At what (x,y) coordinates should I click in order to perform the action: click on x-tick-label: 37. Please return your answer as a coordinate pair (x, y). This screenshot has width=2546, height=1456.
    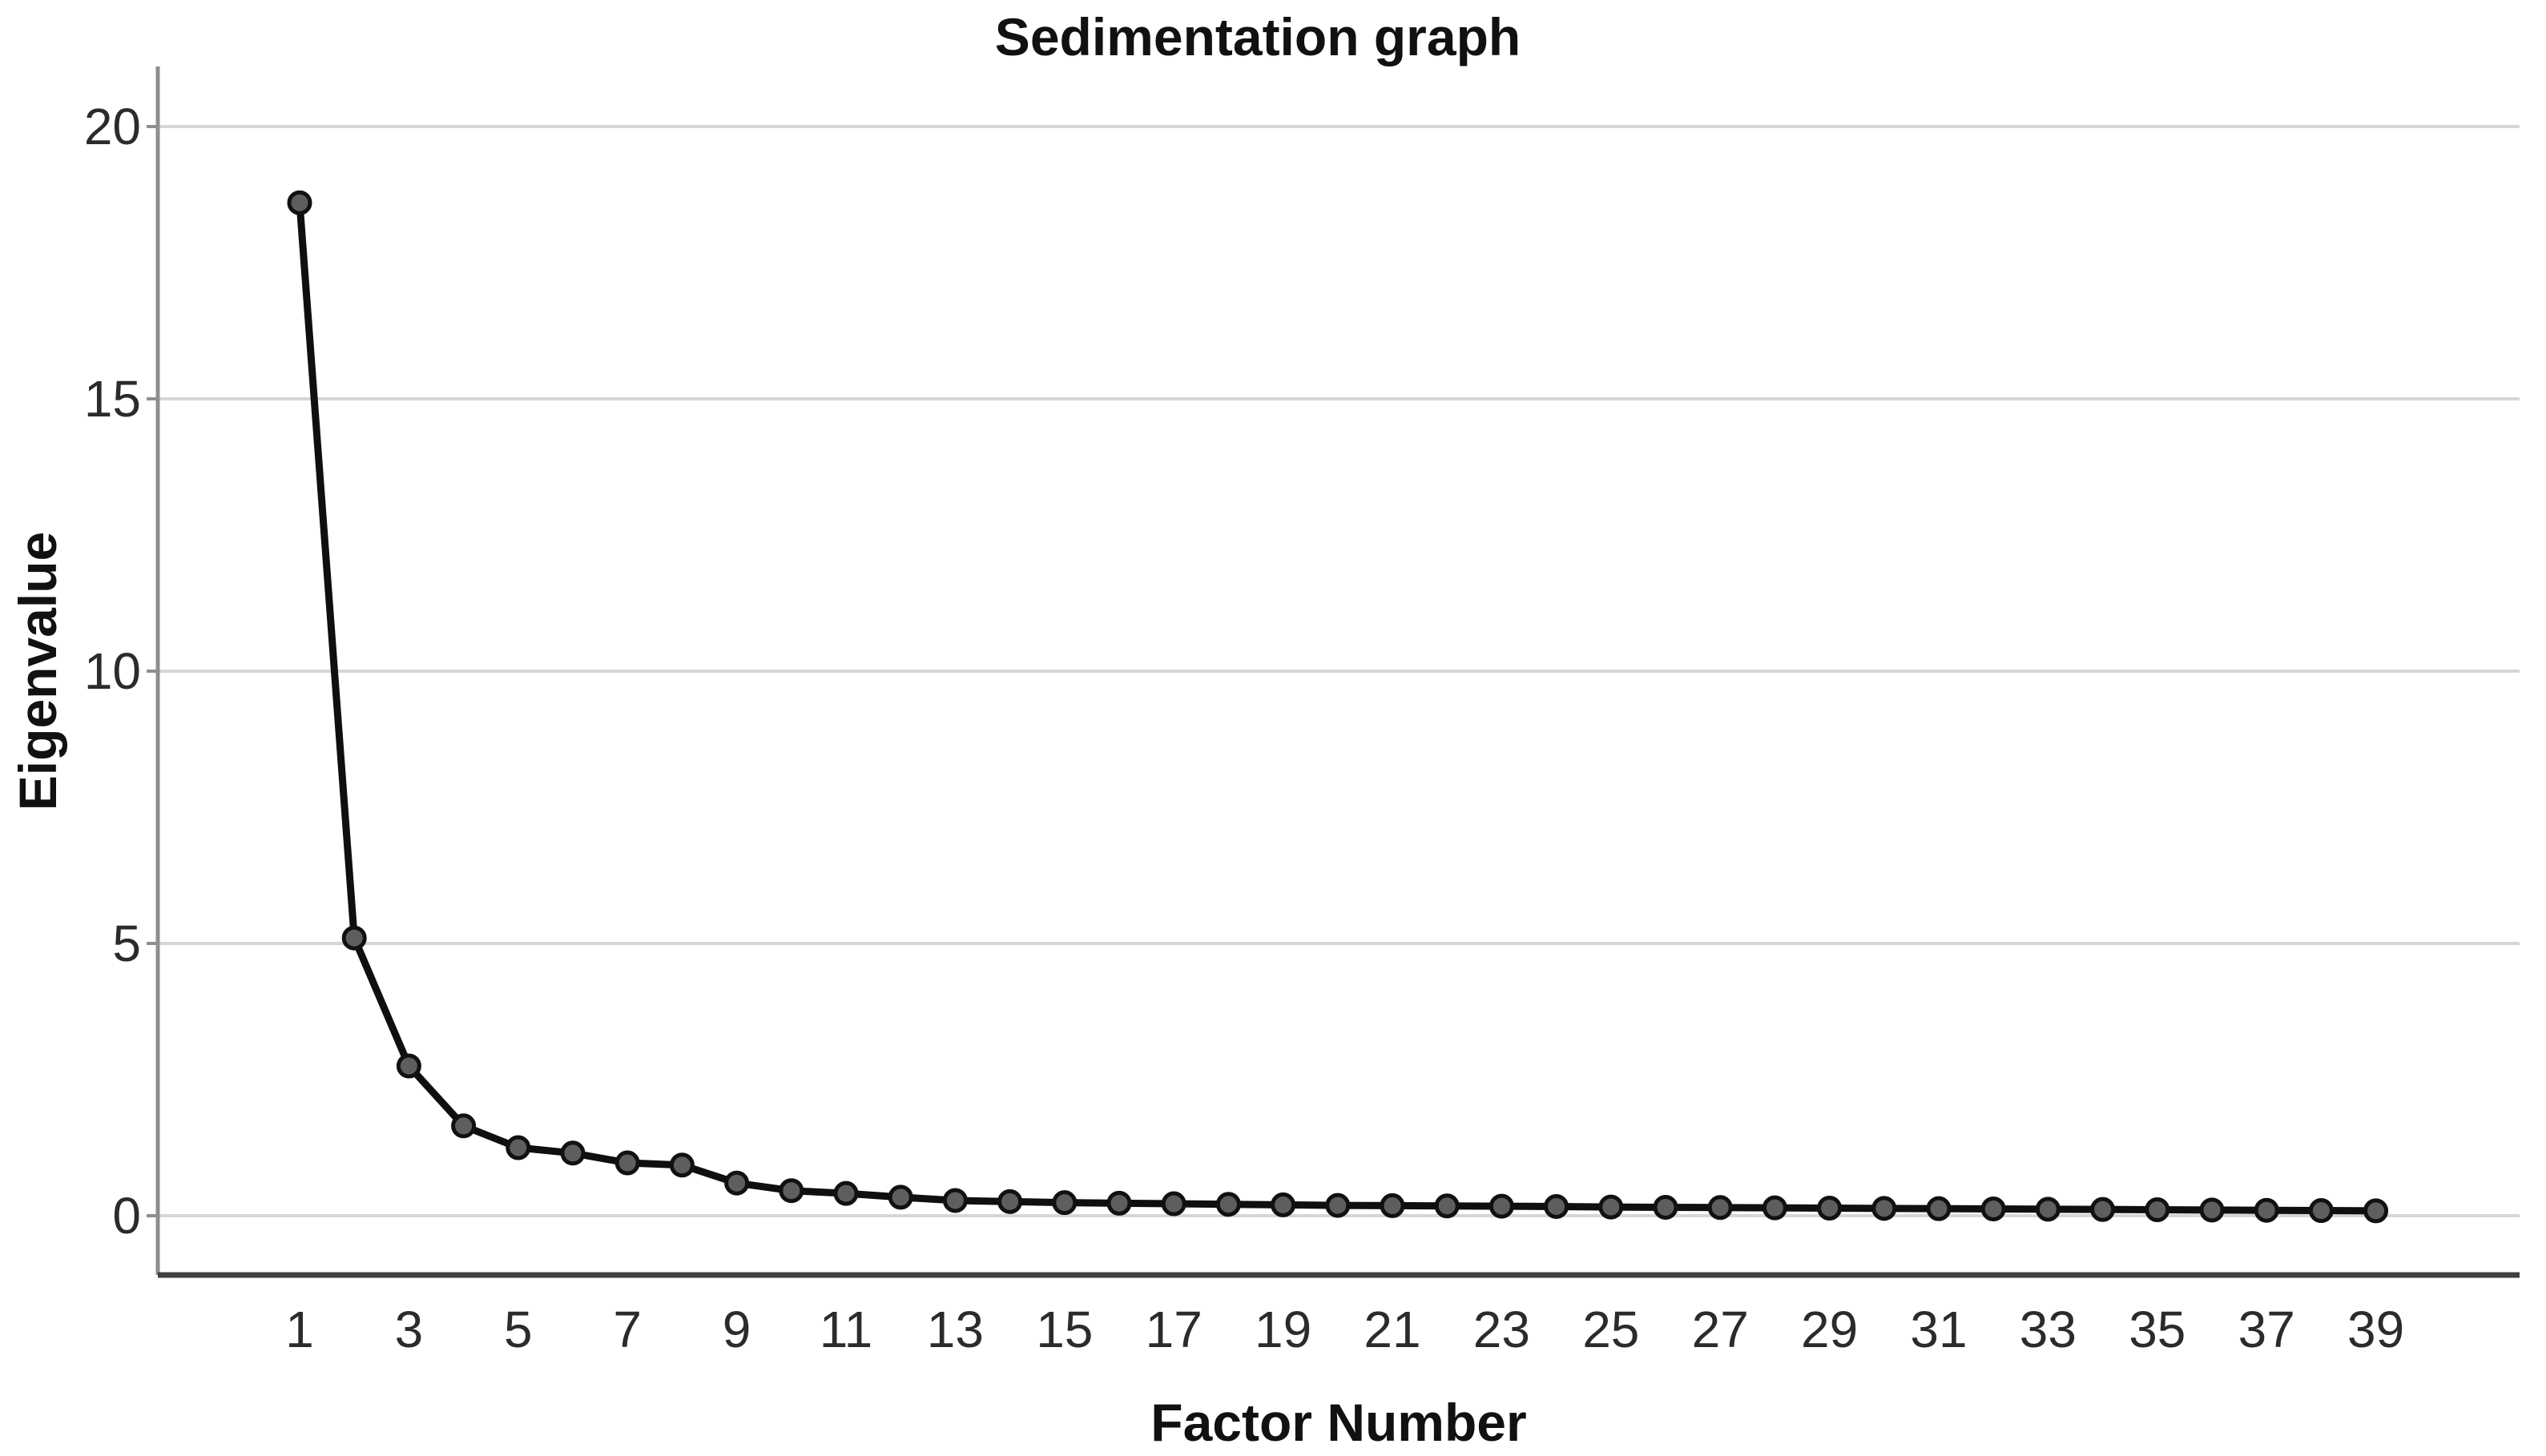
    Looking at the image, I should click on (2266, 1329).